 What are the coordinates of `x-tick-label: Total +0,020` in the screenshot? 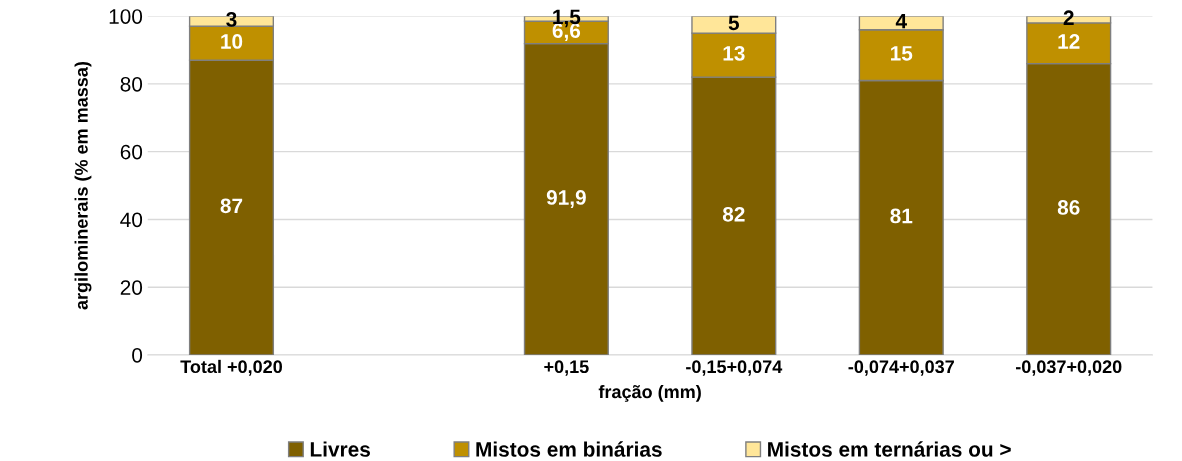 It's located at (231, 367).